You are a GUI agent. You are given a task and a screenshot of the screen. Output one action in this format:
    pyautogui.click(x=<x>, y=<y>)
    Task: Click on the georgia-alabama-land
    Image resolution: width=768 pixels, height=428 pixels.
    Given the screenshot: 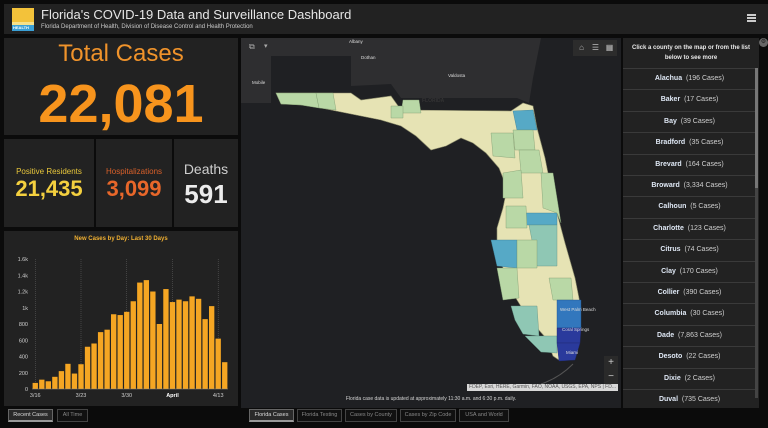 What is the action you would take?
    pyautogui.click(x=391, y=70)
    